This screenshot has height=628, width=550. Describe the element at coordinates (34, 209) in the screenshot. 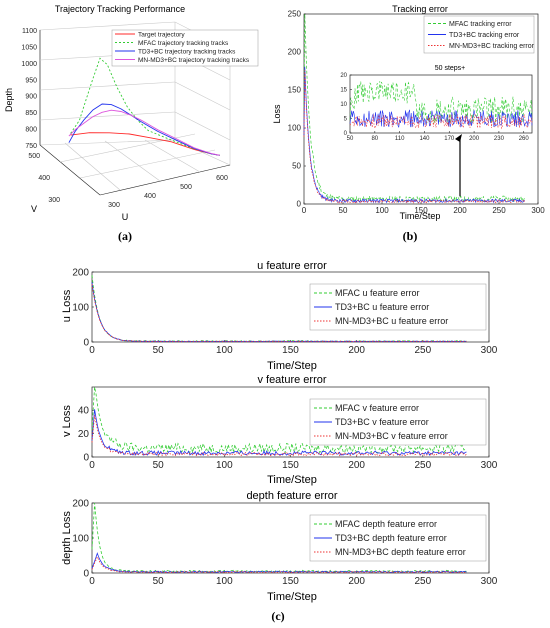

I see `panel-a-v-label: V` at that location.